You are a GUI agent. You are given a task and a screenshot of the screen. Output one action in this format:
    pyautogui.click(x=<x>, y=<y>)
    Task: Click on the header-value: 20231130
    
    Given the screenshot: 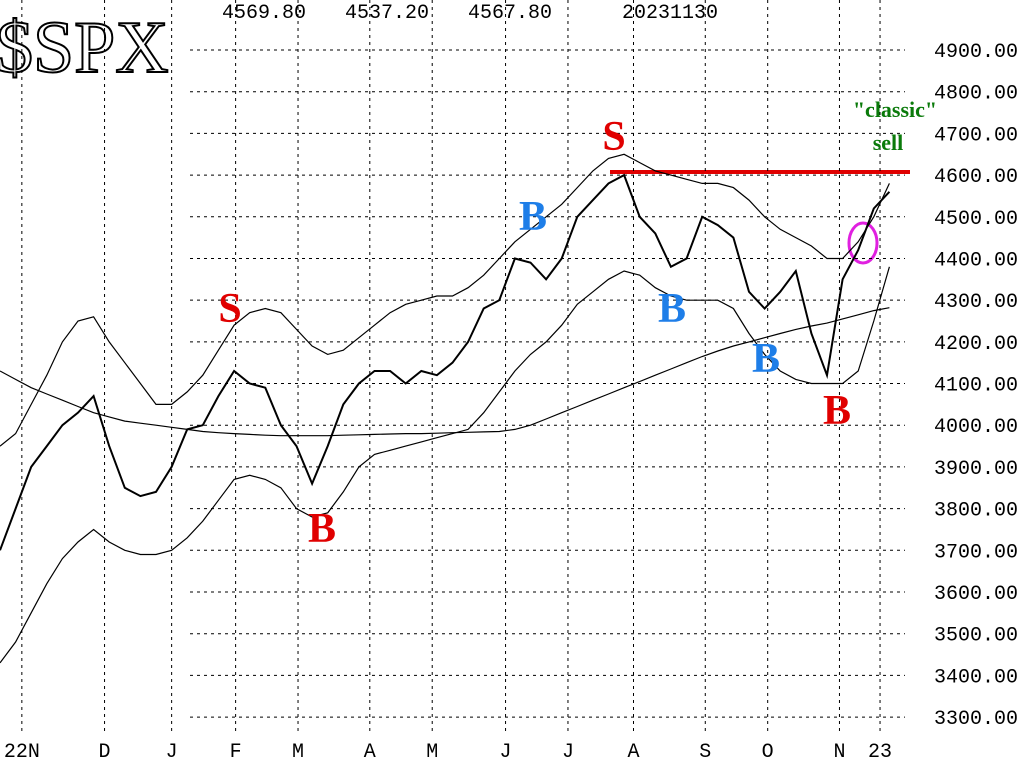 What is the action you would take?
    pyautogui.click(x=670, y=13)
    